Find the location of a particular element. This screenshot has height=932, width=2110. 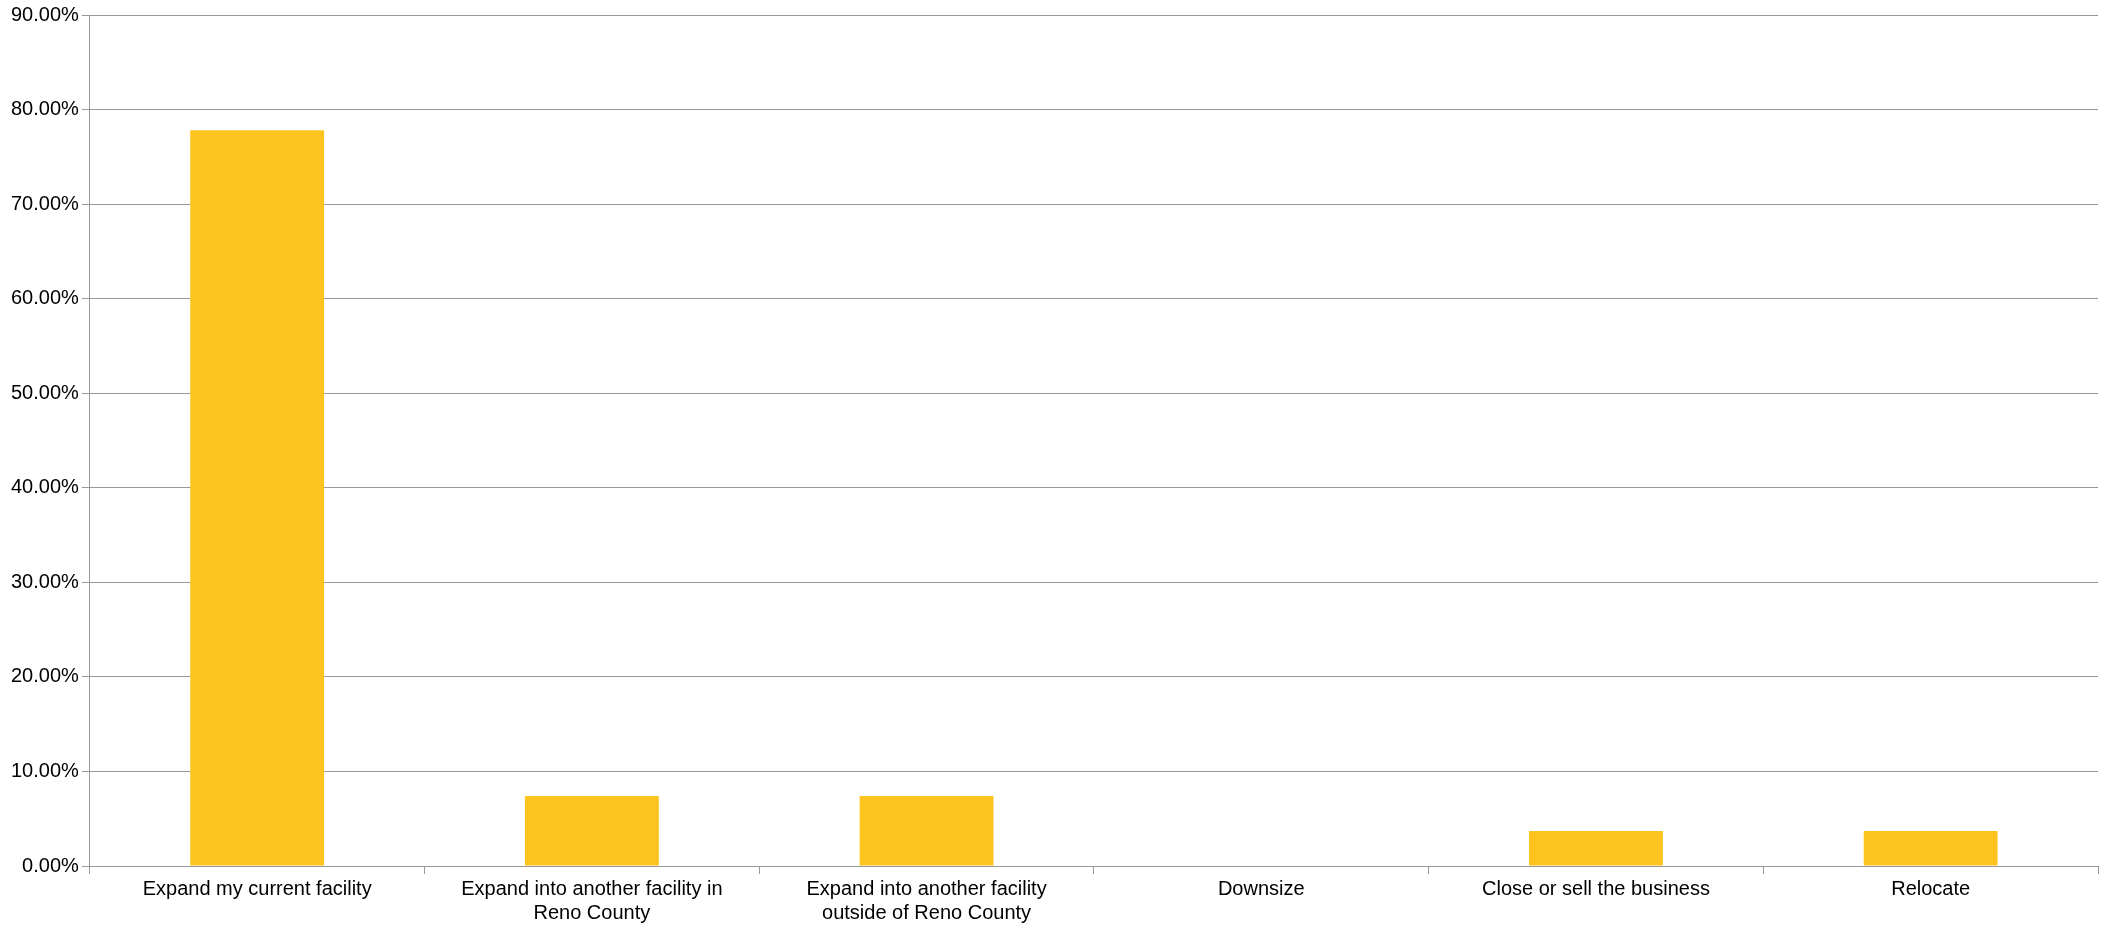

y-tick-label: 20.00% is located at coordinates (45, 675).